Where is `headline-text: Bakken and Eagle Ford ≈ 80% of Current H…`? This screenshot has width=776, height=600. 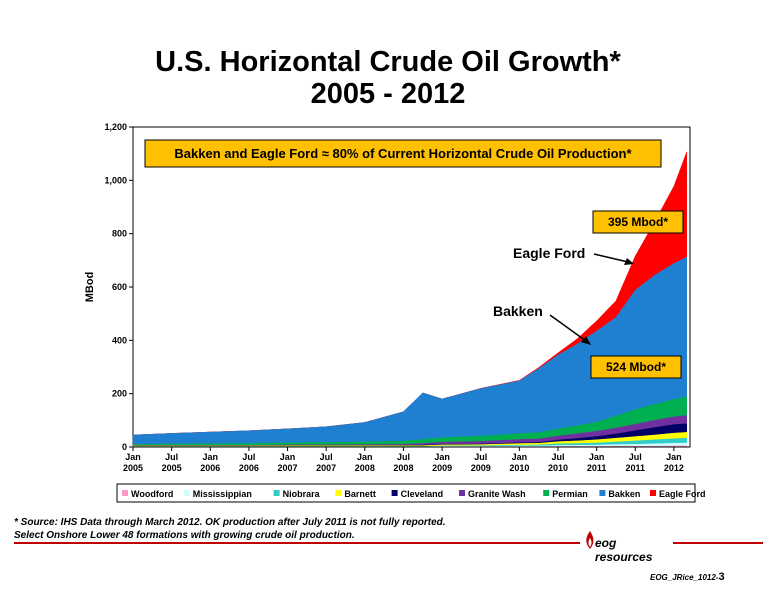 headline-text: Bakken and Eagle Ford ≈ 80% of Current H… is located at coordinates (403, 153).